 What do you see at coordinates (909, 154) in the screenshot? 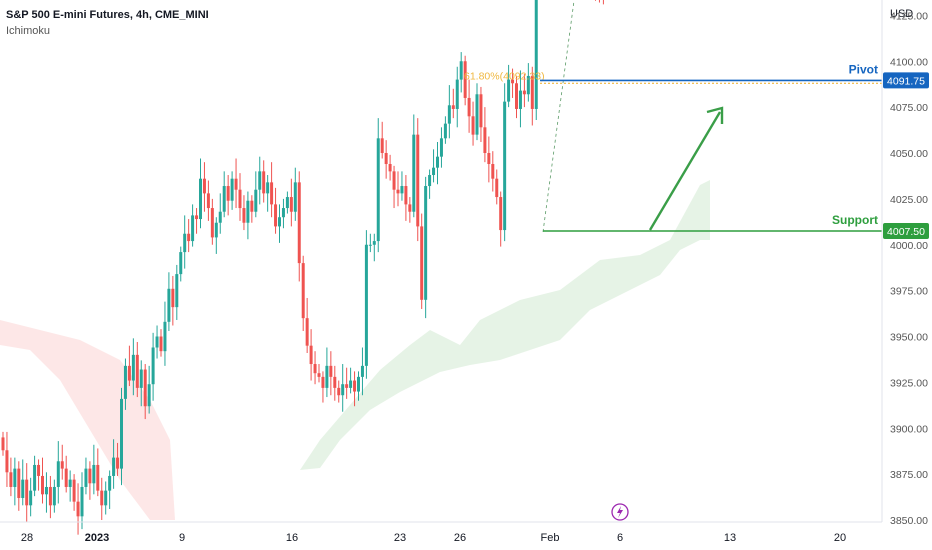
I see `price-tick-label: 4050.00` at bounding box center [909, 154].